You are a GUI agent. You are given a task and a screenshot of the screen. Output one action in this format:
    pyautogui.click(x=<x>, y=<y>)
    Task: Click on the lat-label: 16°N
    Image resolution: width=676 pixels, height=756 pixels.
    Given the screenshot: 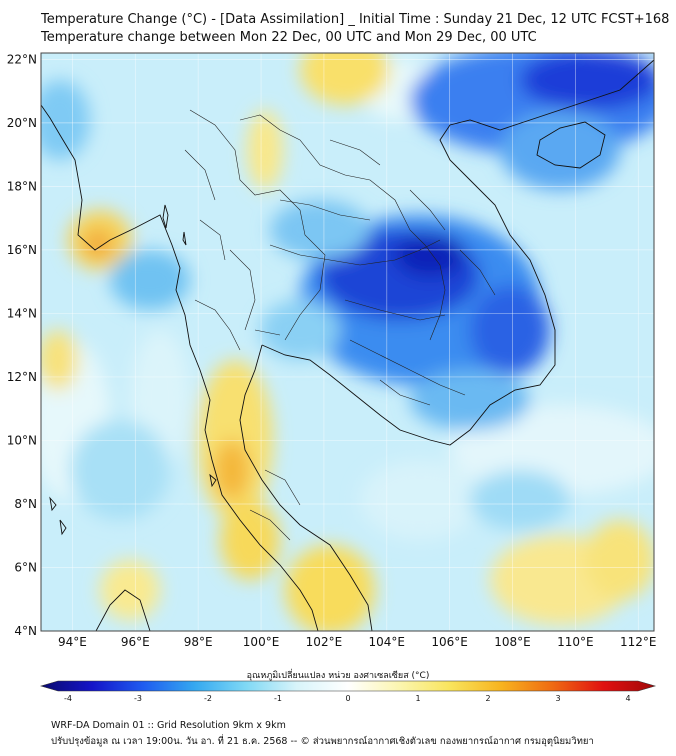 What is the action you would take?
    pyautogui.click(x=22, y=250)
    